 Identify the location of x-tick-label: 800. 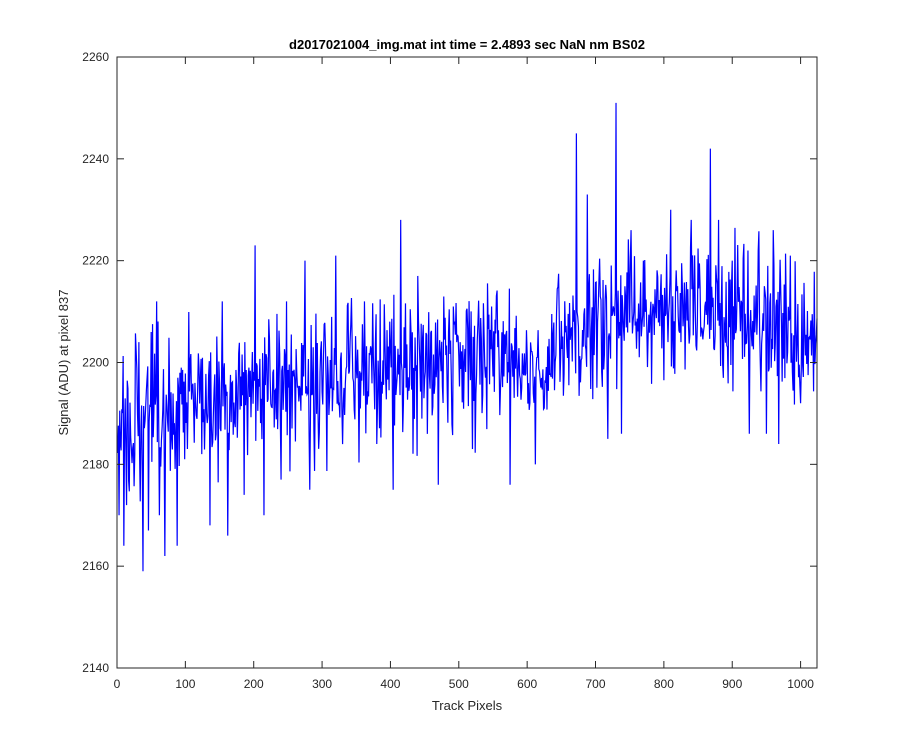
(664, 684).